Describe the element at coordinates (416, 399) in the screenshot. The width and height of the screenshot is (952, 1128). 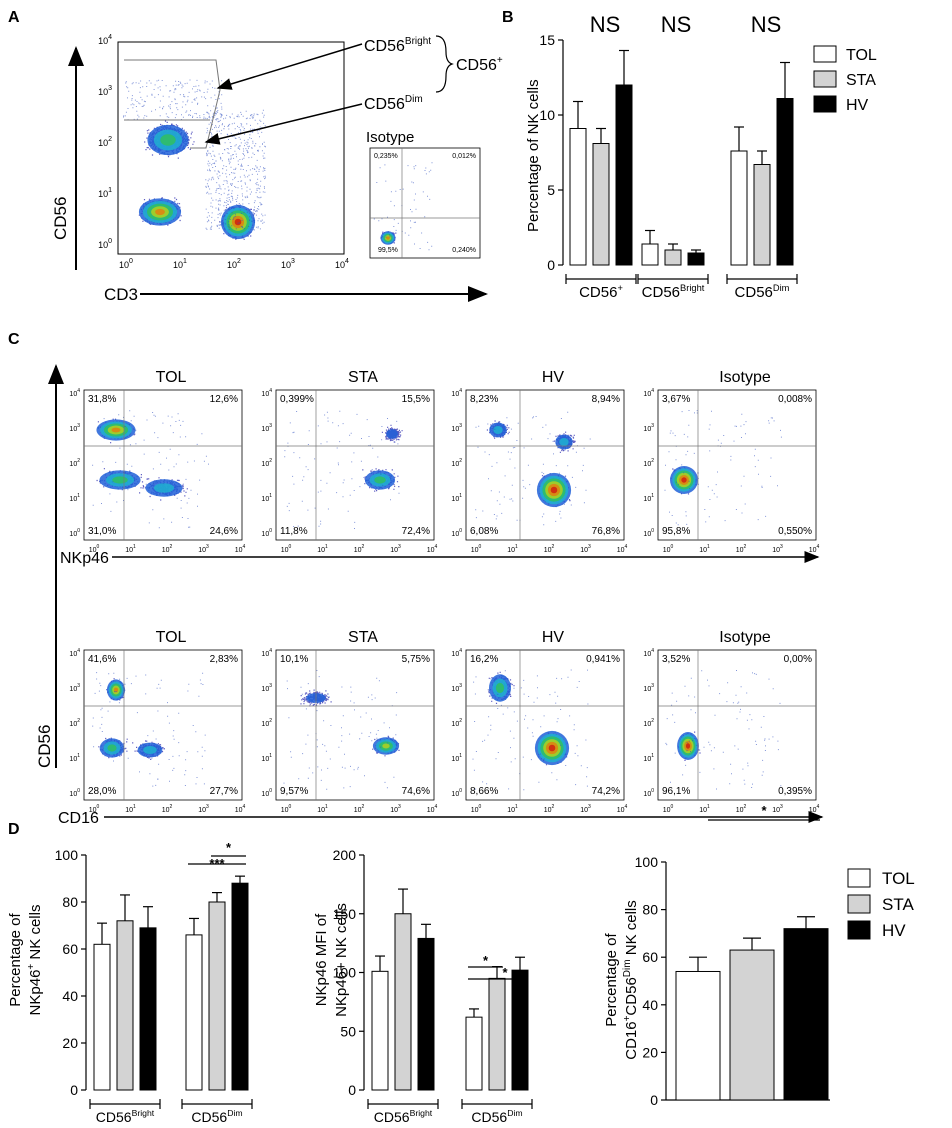
I see `c-q2: 15,5%` at that location.